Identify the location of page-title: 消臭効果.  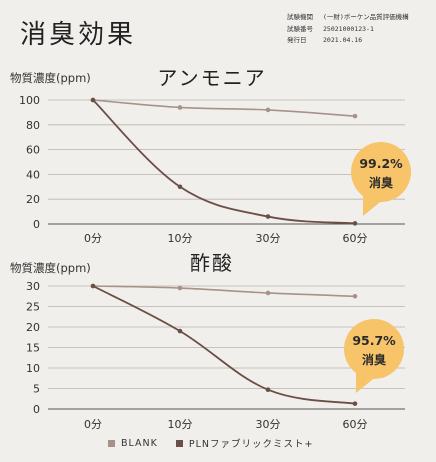
(78, 35).